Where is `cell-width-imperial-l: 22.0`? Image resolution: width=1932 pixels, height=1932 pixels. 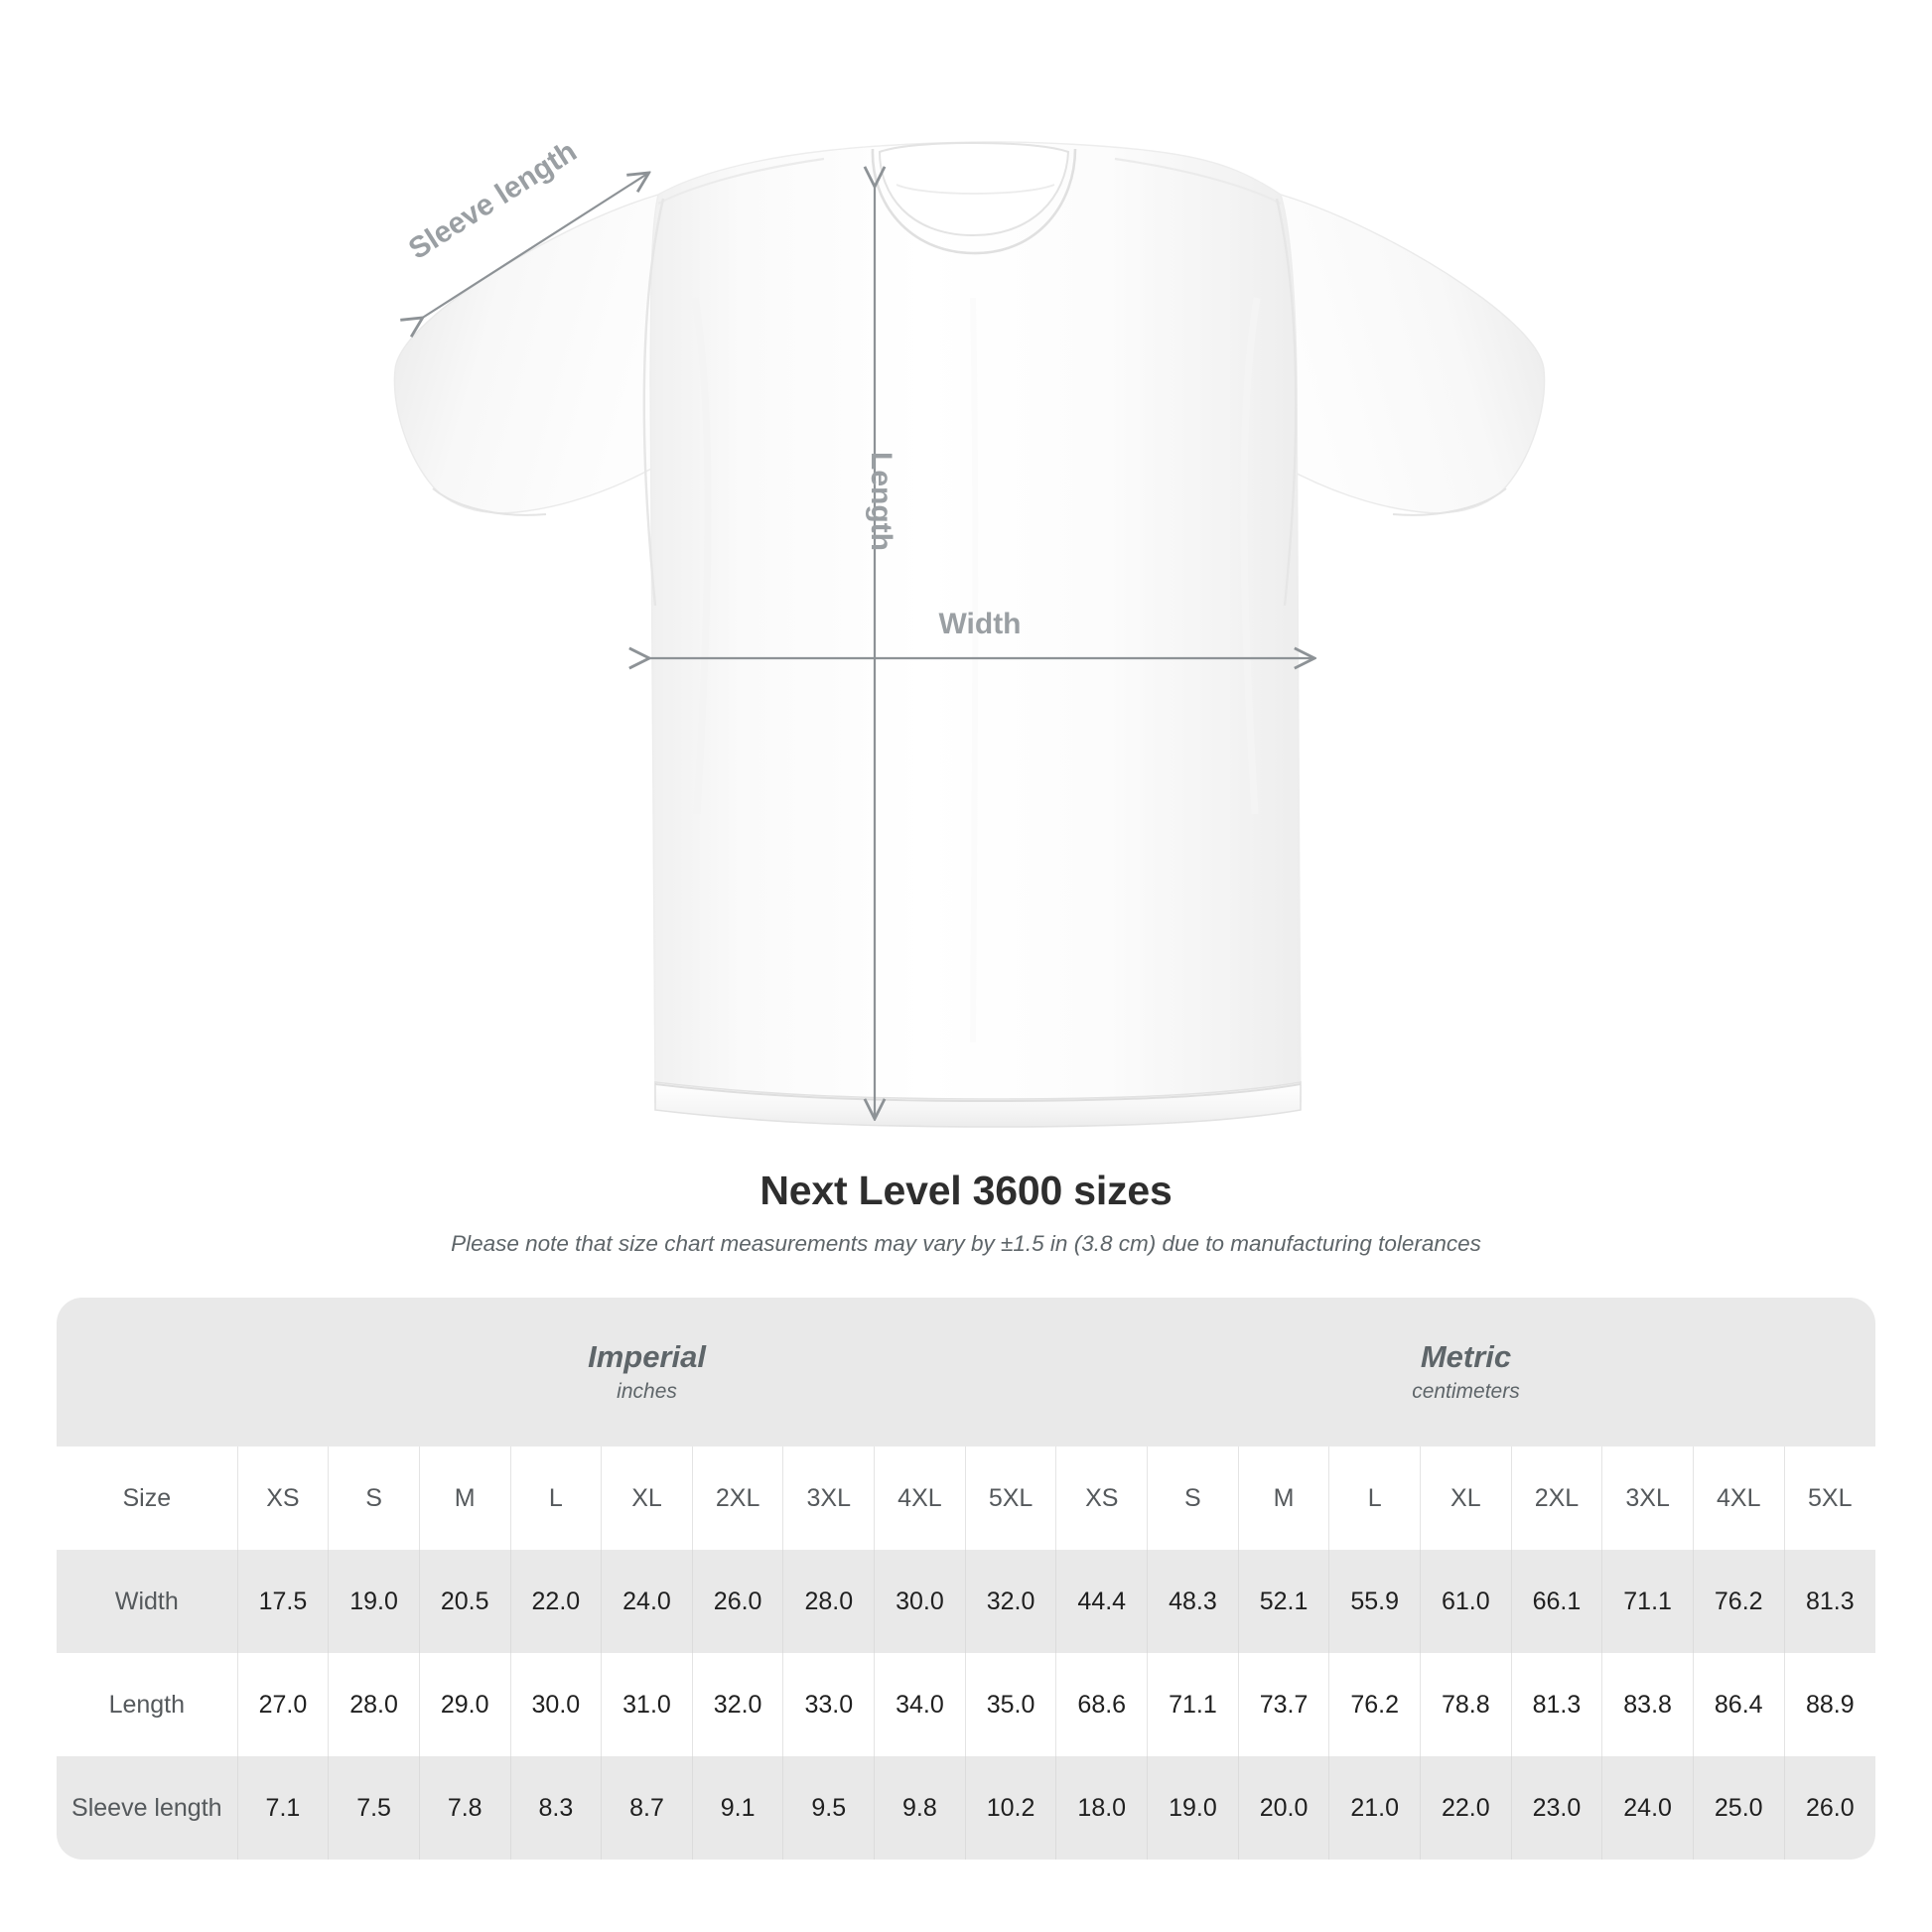
cell-width-imperial-l: 22.0 is located at coordinates (557, 1602).